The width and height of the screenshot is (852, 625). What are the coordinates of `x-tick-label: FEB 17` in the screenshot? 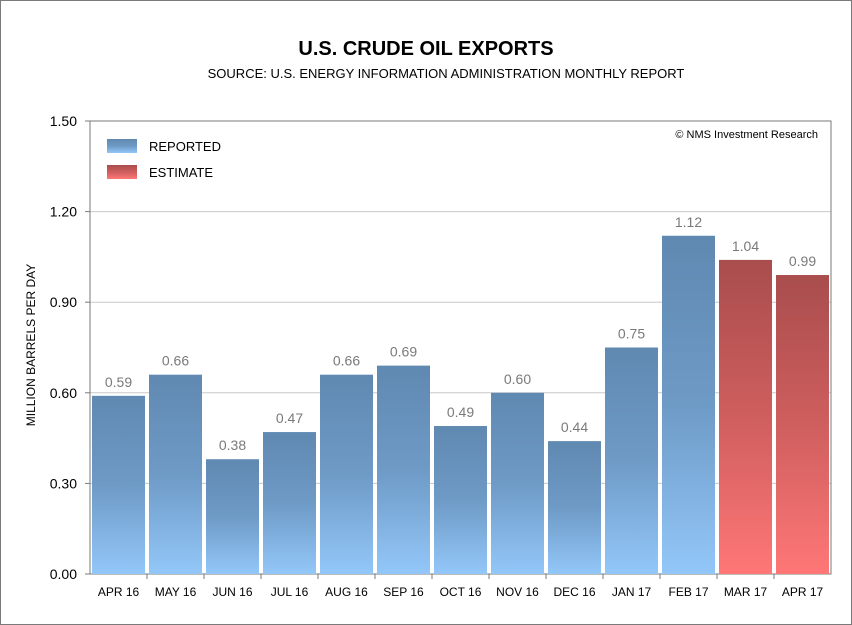 It's located at (688, 592).